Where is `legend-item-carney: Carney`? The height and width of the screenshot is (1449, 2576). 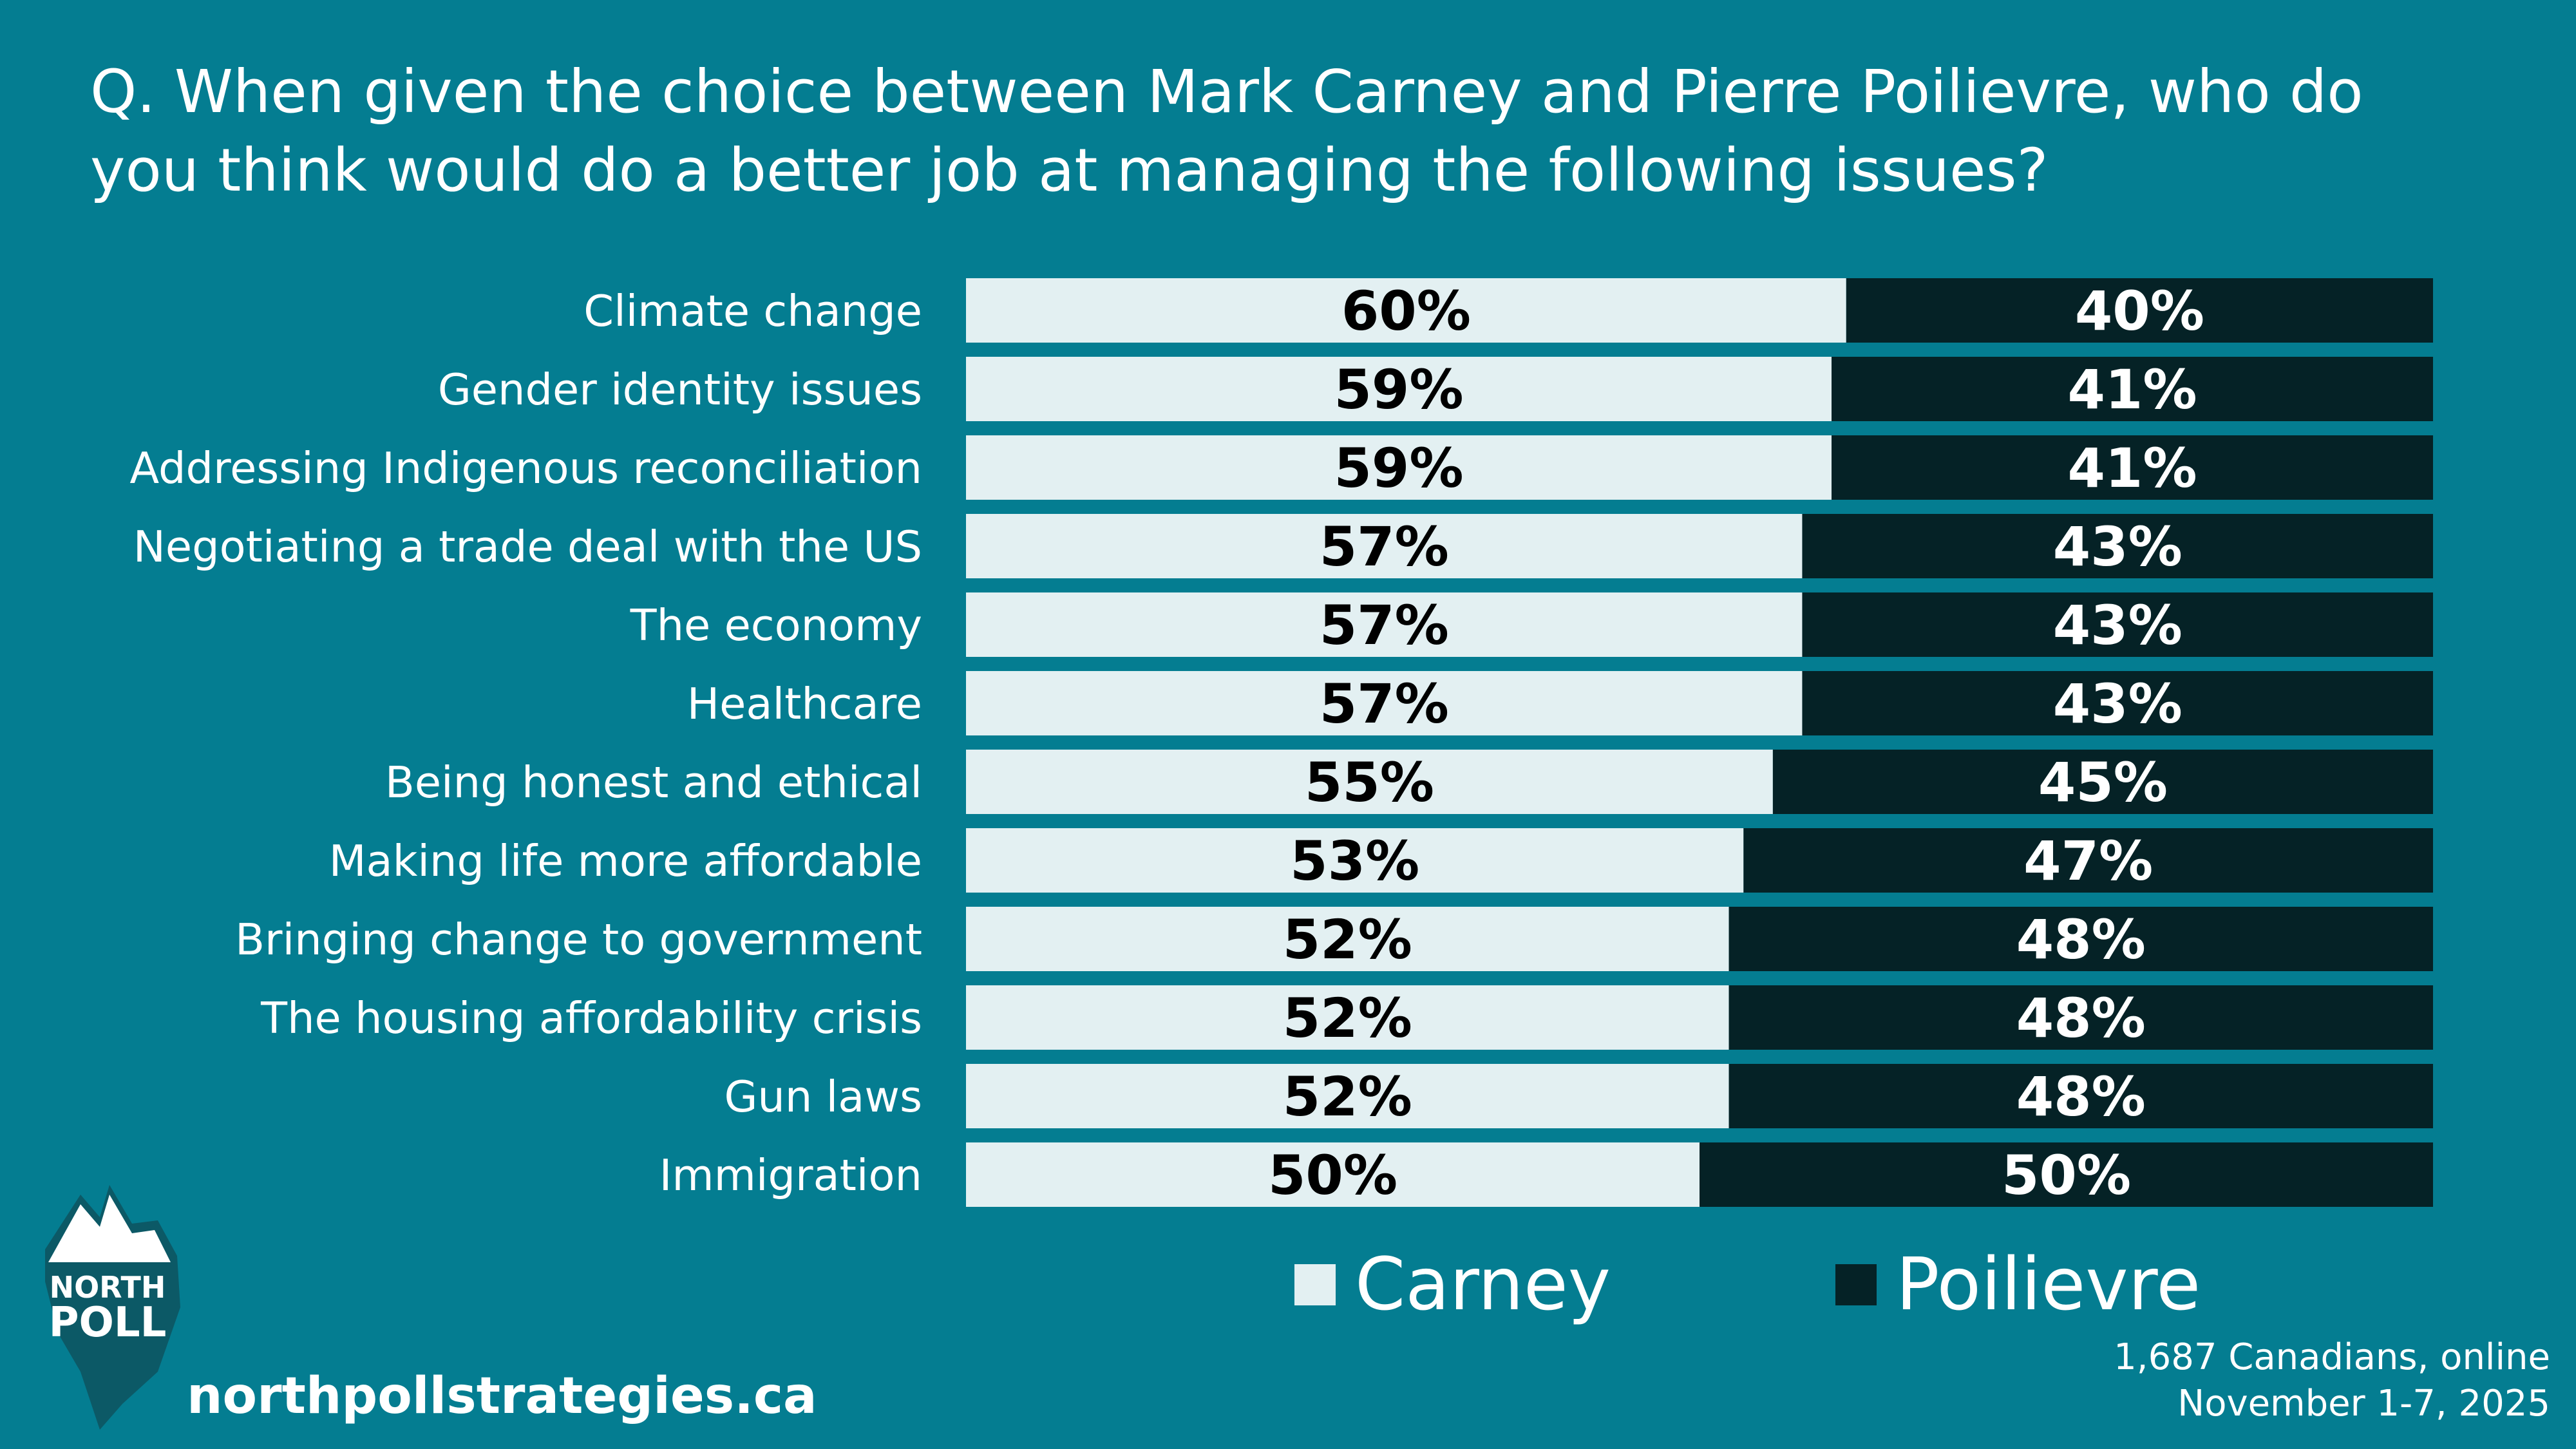 legend-item-carney: Carney is located at coordinates (1452, 1285).